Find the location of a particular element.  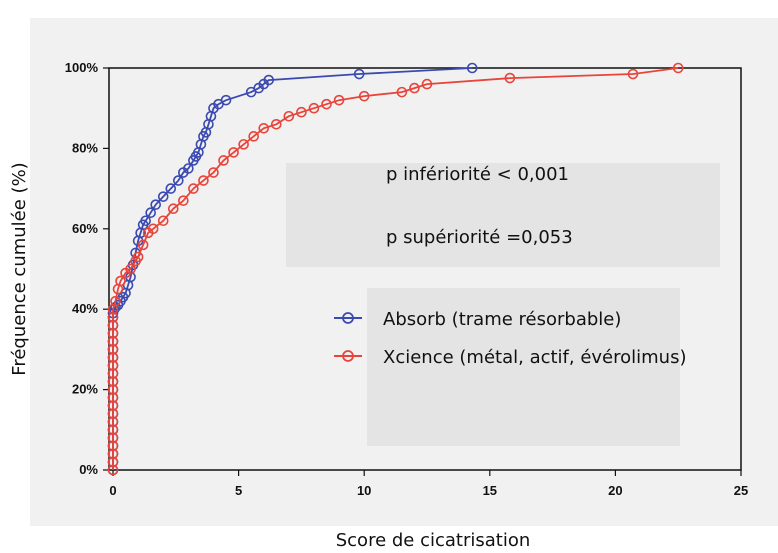

annotation-box is located at coordinates (503, 215).